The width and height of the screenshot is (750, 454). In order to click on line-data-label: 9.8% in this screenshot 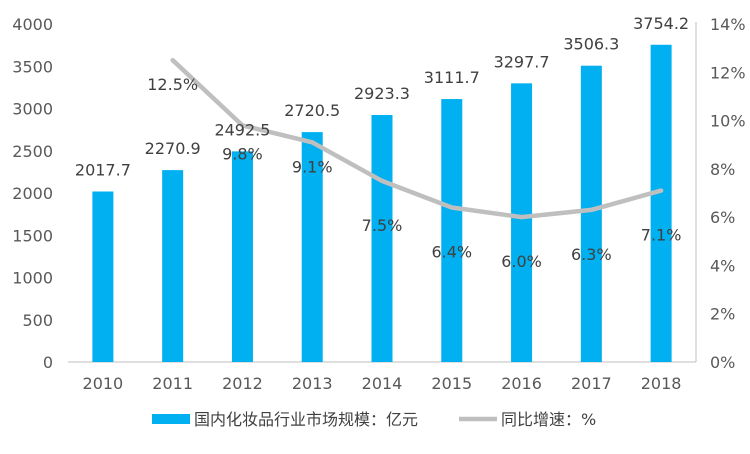, I will do `click(242, 153)`.